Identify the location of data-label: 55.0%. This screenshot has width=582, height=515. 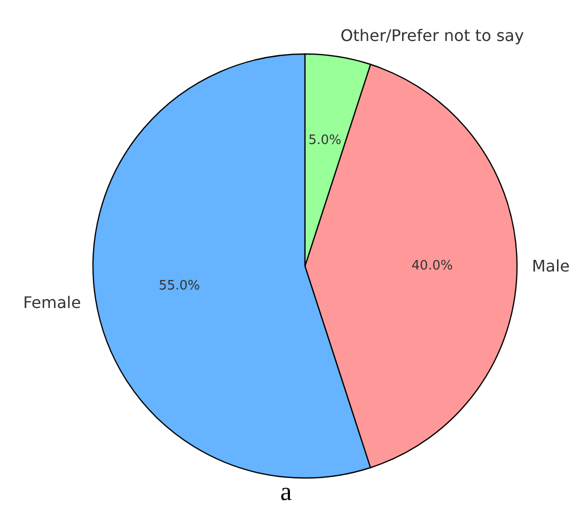
(179, 286).